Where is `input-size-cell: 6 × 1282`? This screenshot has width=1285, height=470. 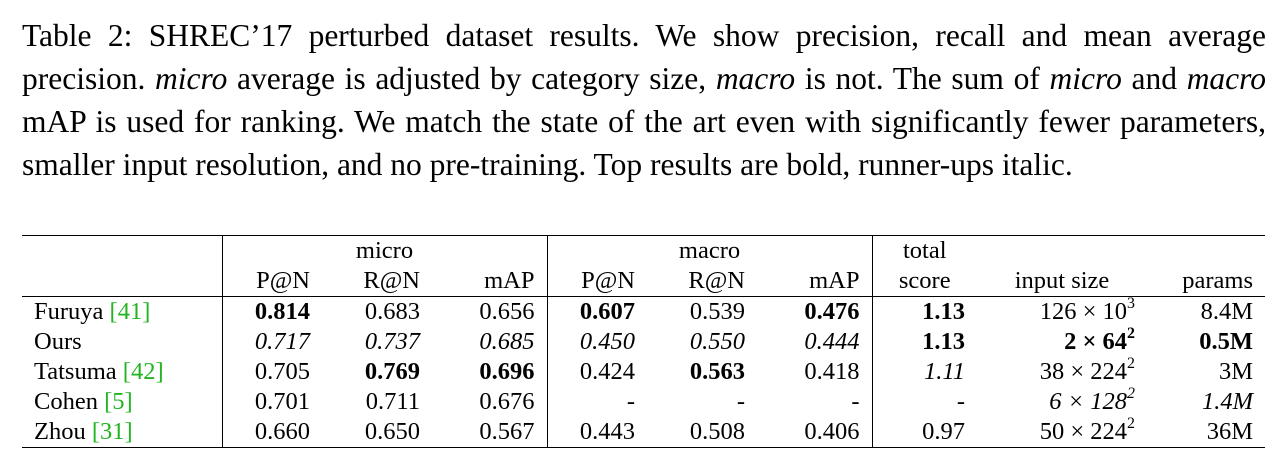
input-size-cell: 6 × 1282 is located at coordinates (1092, 400).